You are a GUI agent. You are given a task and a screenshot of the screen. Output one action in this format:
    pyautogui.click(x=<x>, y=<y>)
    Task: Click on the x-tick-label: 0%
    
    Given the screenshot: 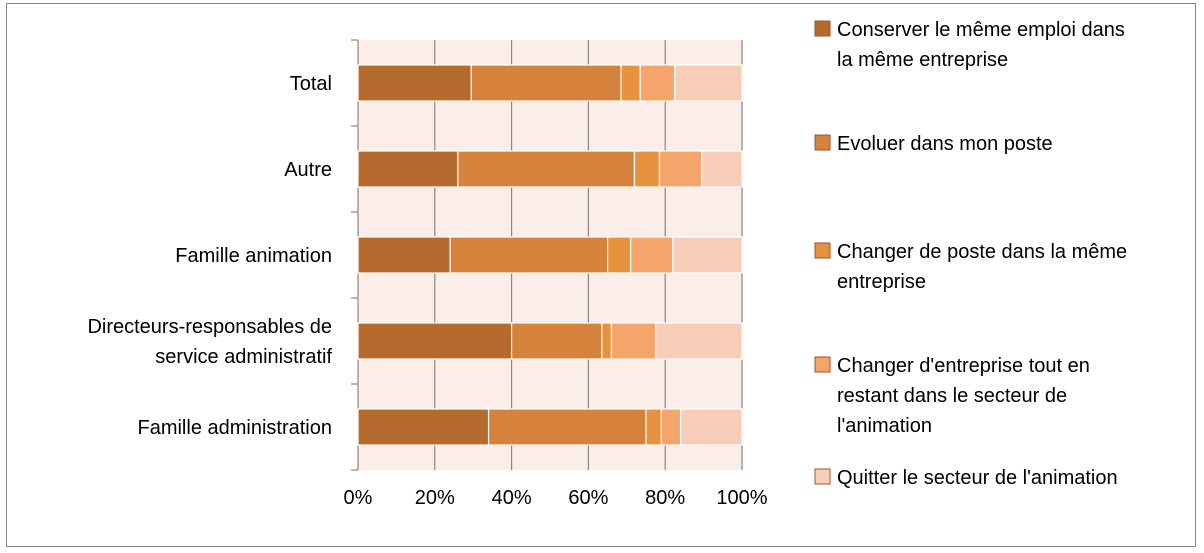 What is the action you would take?
    pyautogui.click(x=358, y=498)
    